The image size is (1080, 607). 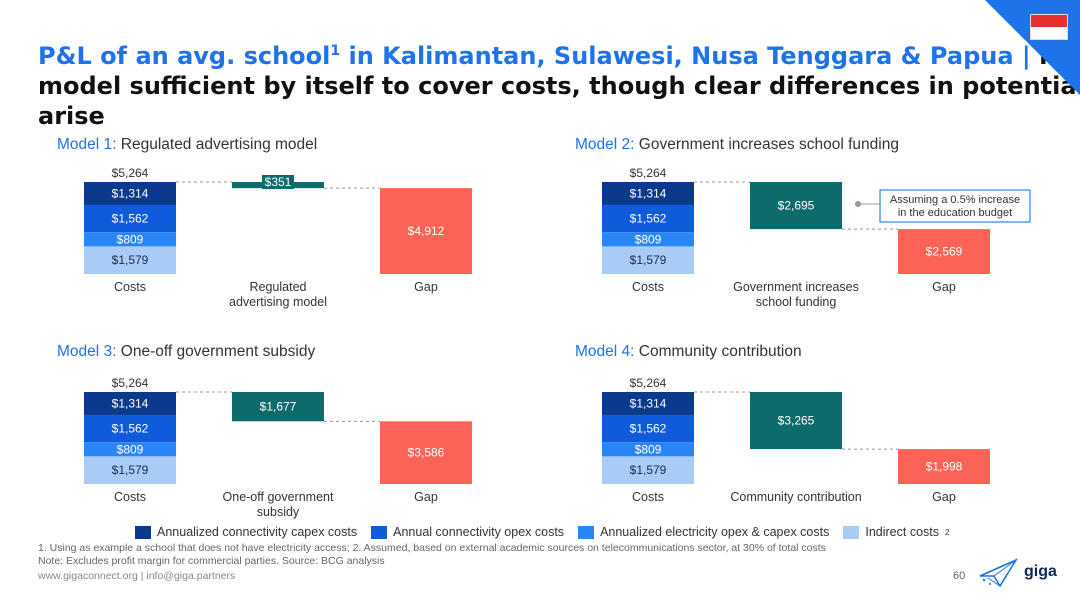 I want to click on category-label: subsidy, so click(x=278, y=512).